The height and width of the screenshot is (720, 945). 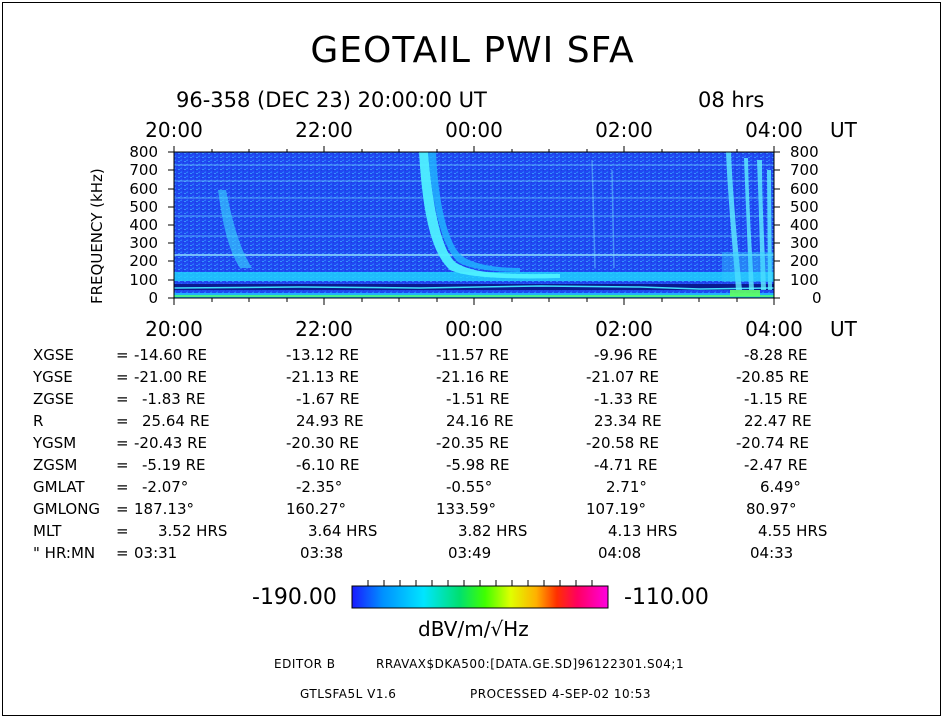 I want to click on eph-value: 4.13 HRS, so click(x=643, y=531).